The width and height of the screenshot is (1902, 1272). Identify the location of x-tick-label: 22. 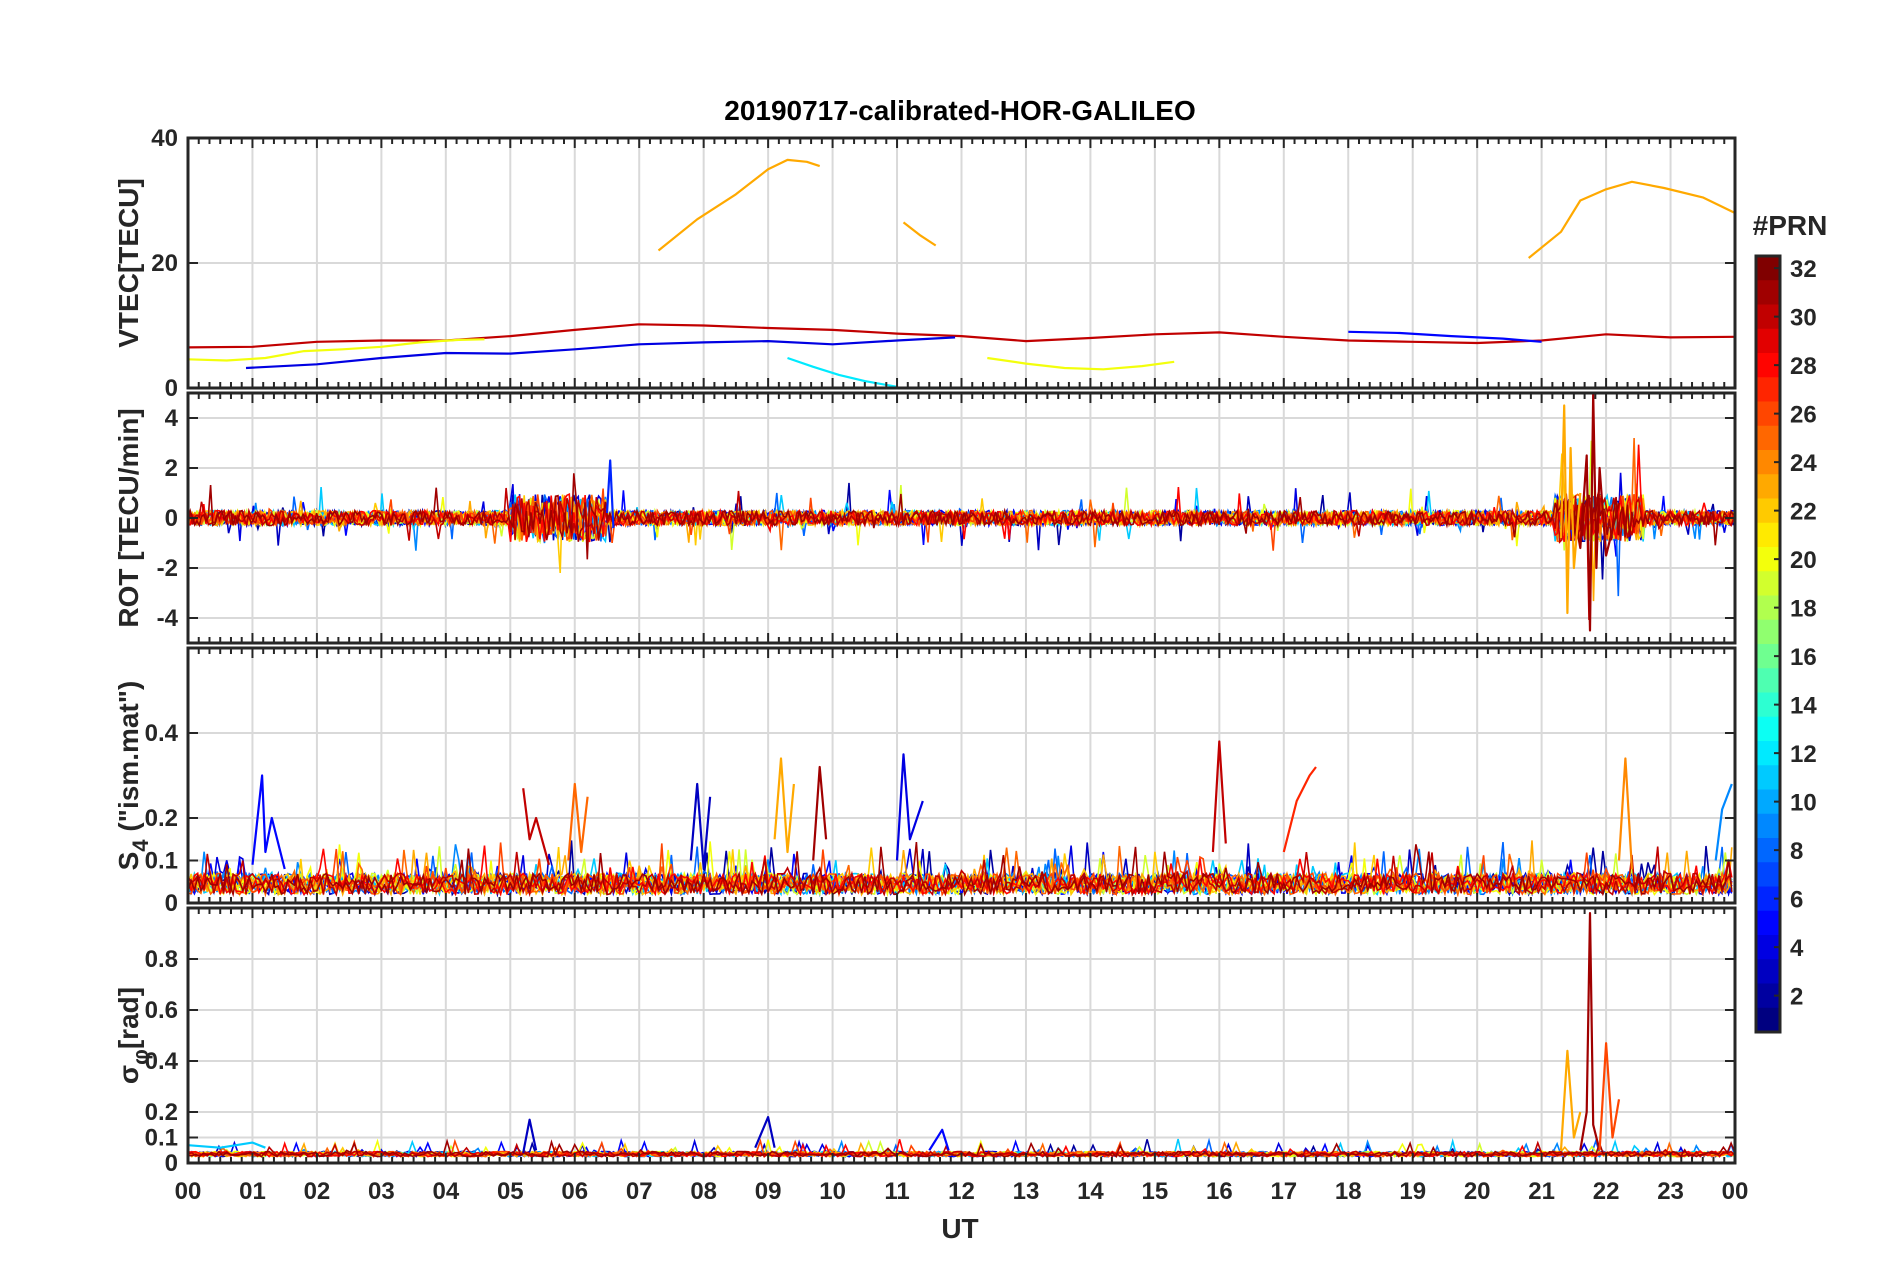
(1606, 1191).